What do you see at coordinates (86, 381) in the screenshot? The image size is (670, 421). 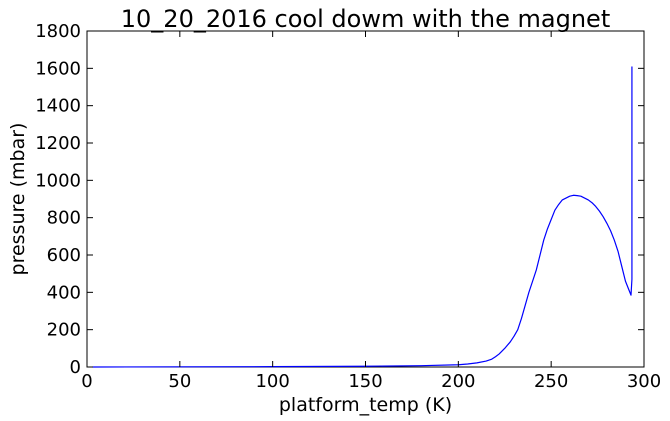 I see `x-tick-label: 0` at bounding box center [86, 381].